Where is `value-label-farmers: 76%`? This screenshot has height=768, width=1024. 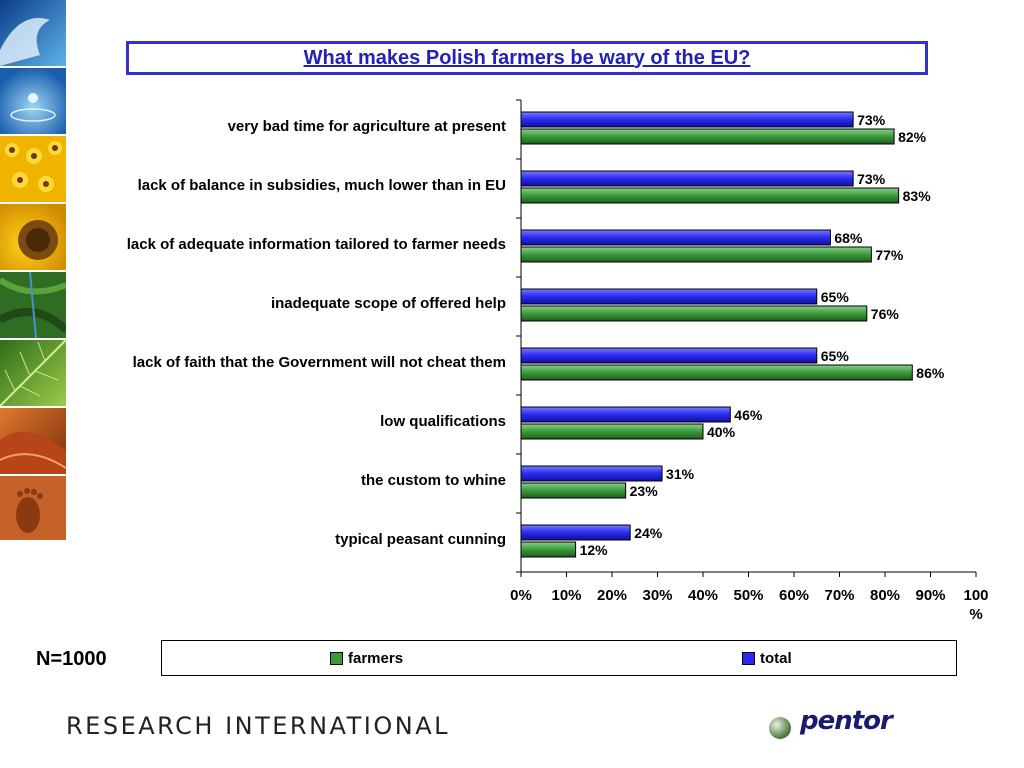 value-label-farmers: 76% is located at coordinates (885, 314).